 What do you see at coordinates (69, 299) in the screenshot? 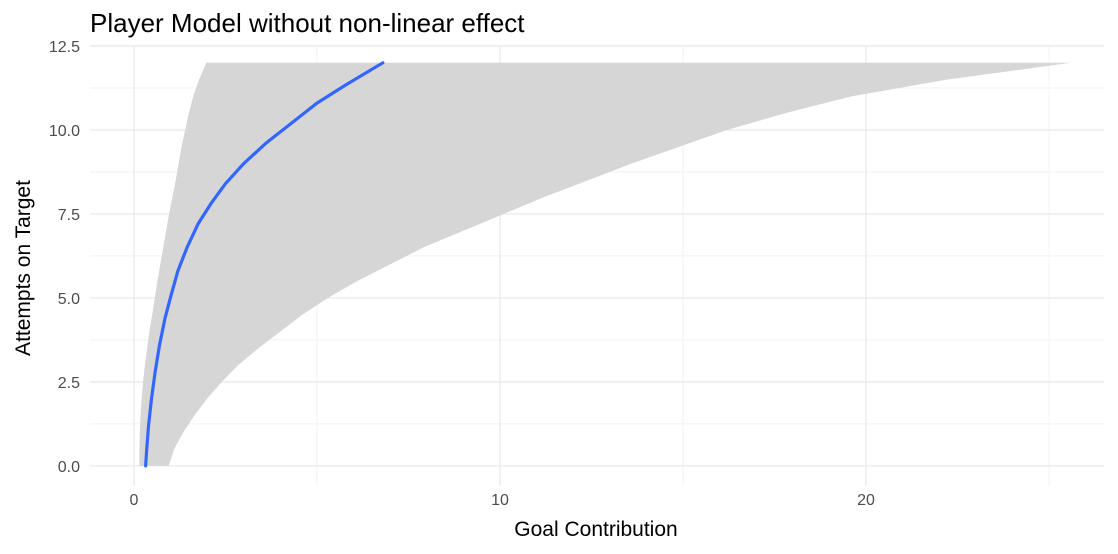
I see `y-tick-label: 5.0` at bounding box center [69, 299].